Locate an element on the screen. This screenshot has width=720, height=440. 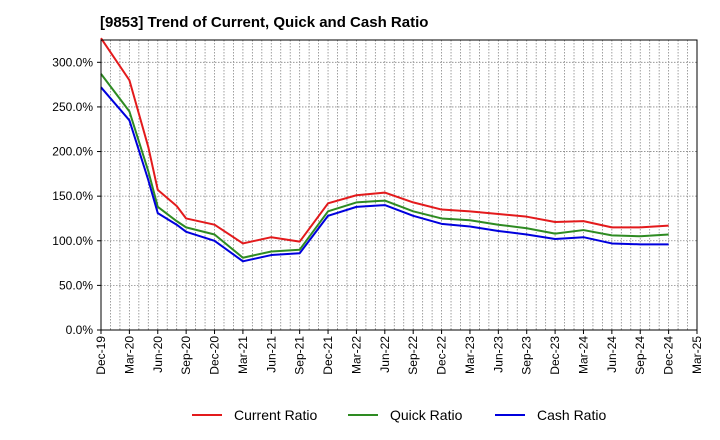
x-tick-label: Mar-24 is located at coordinates (583, 355).